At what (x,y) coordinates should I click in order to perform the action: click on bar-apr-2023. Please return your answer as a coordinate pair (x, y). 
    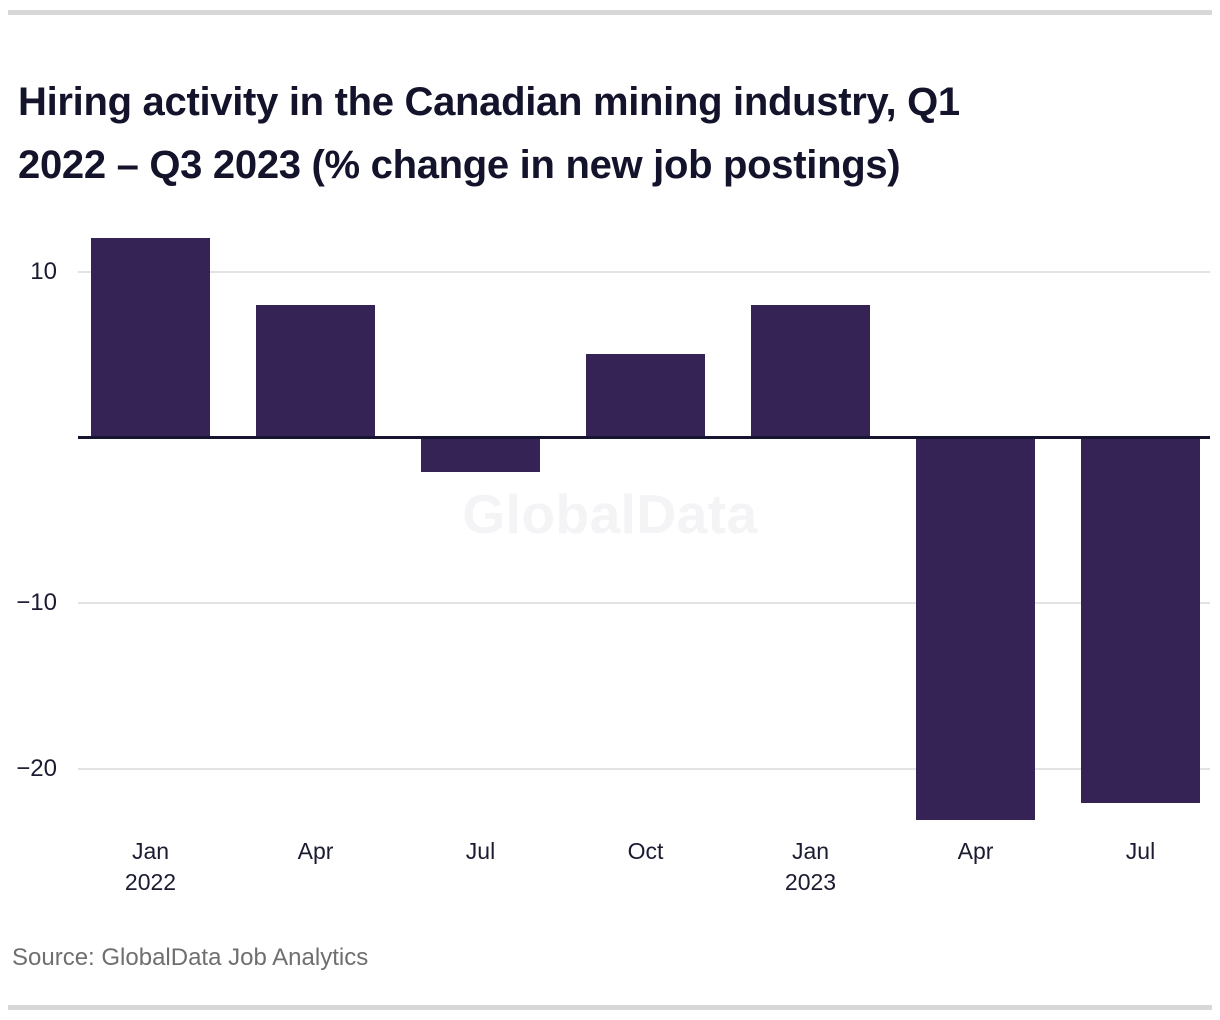
    Looking at the image, I should click on (975, 629).